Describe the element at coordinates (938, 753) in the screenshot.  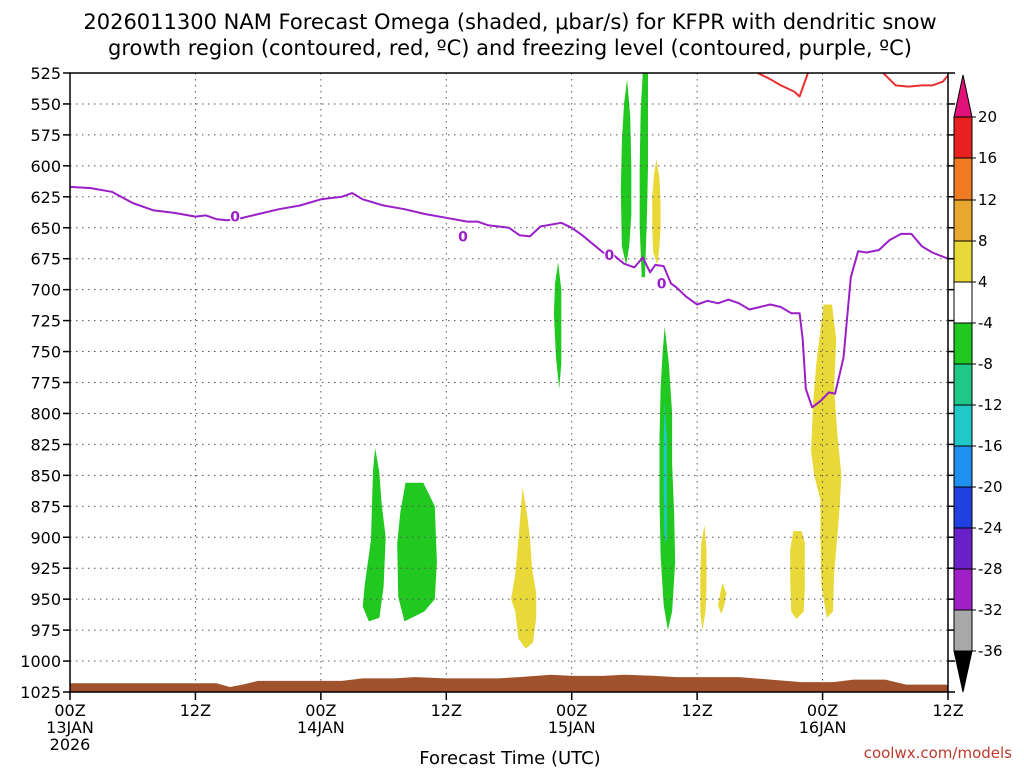
I see `credit-text: coolwx.com/models` at that location.